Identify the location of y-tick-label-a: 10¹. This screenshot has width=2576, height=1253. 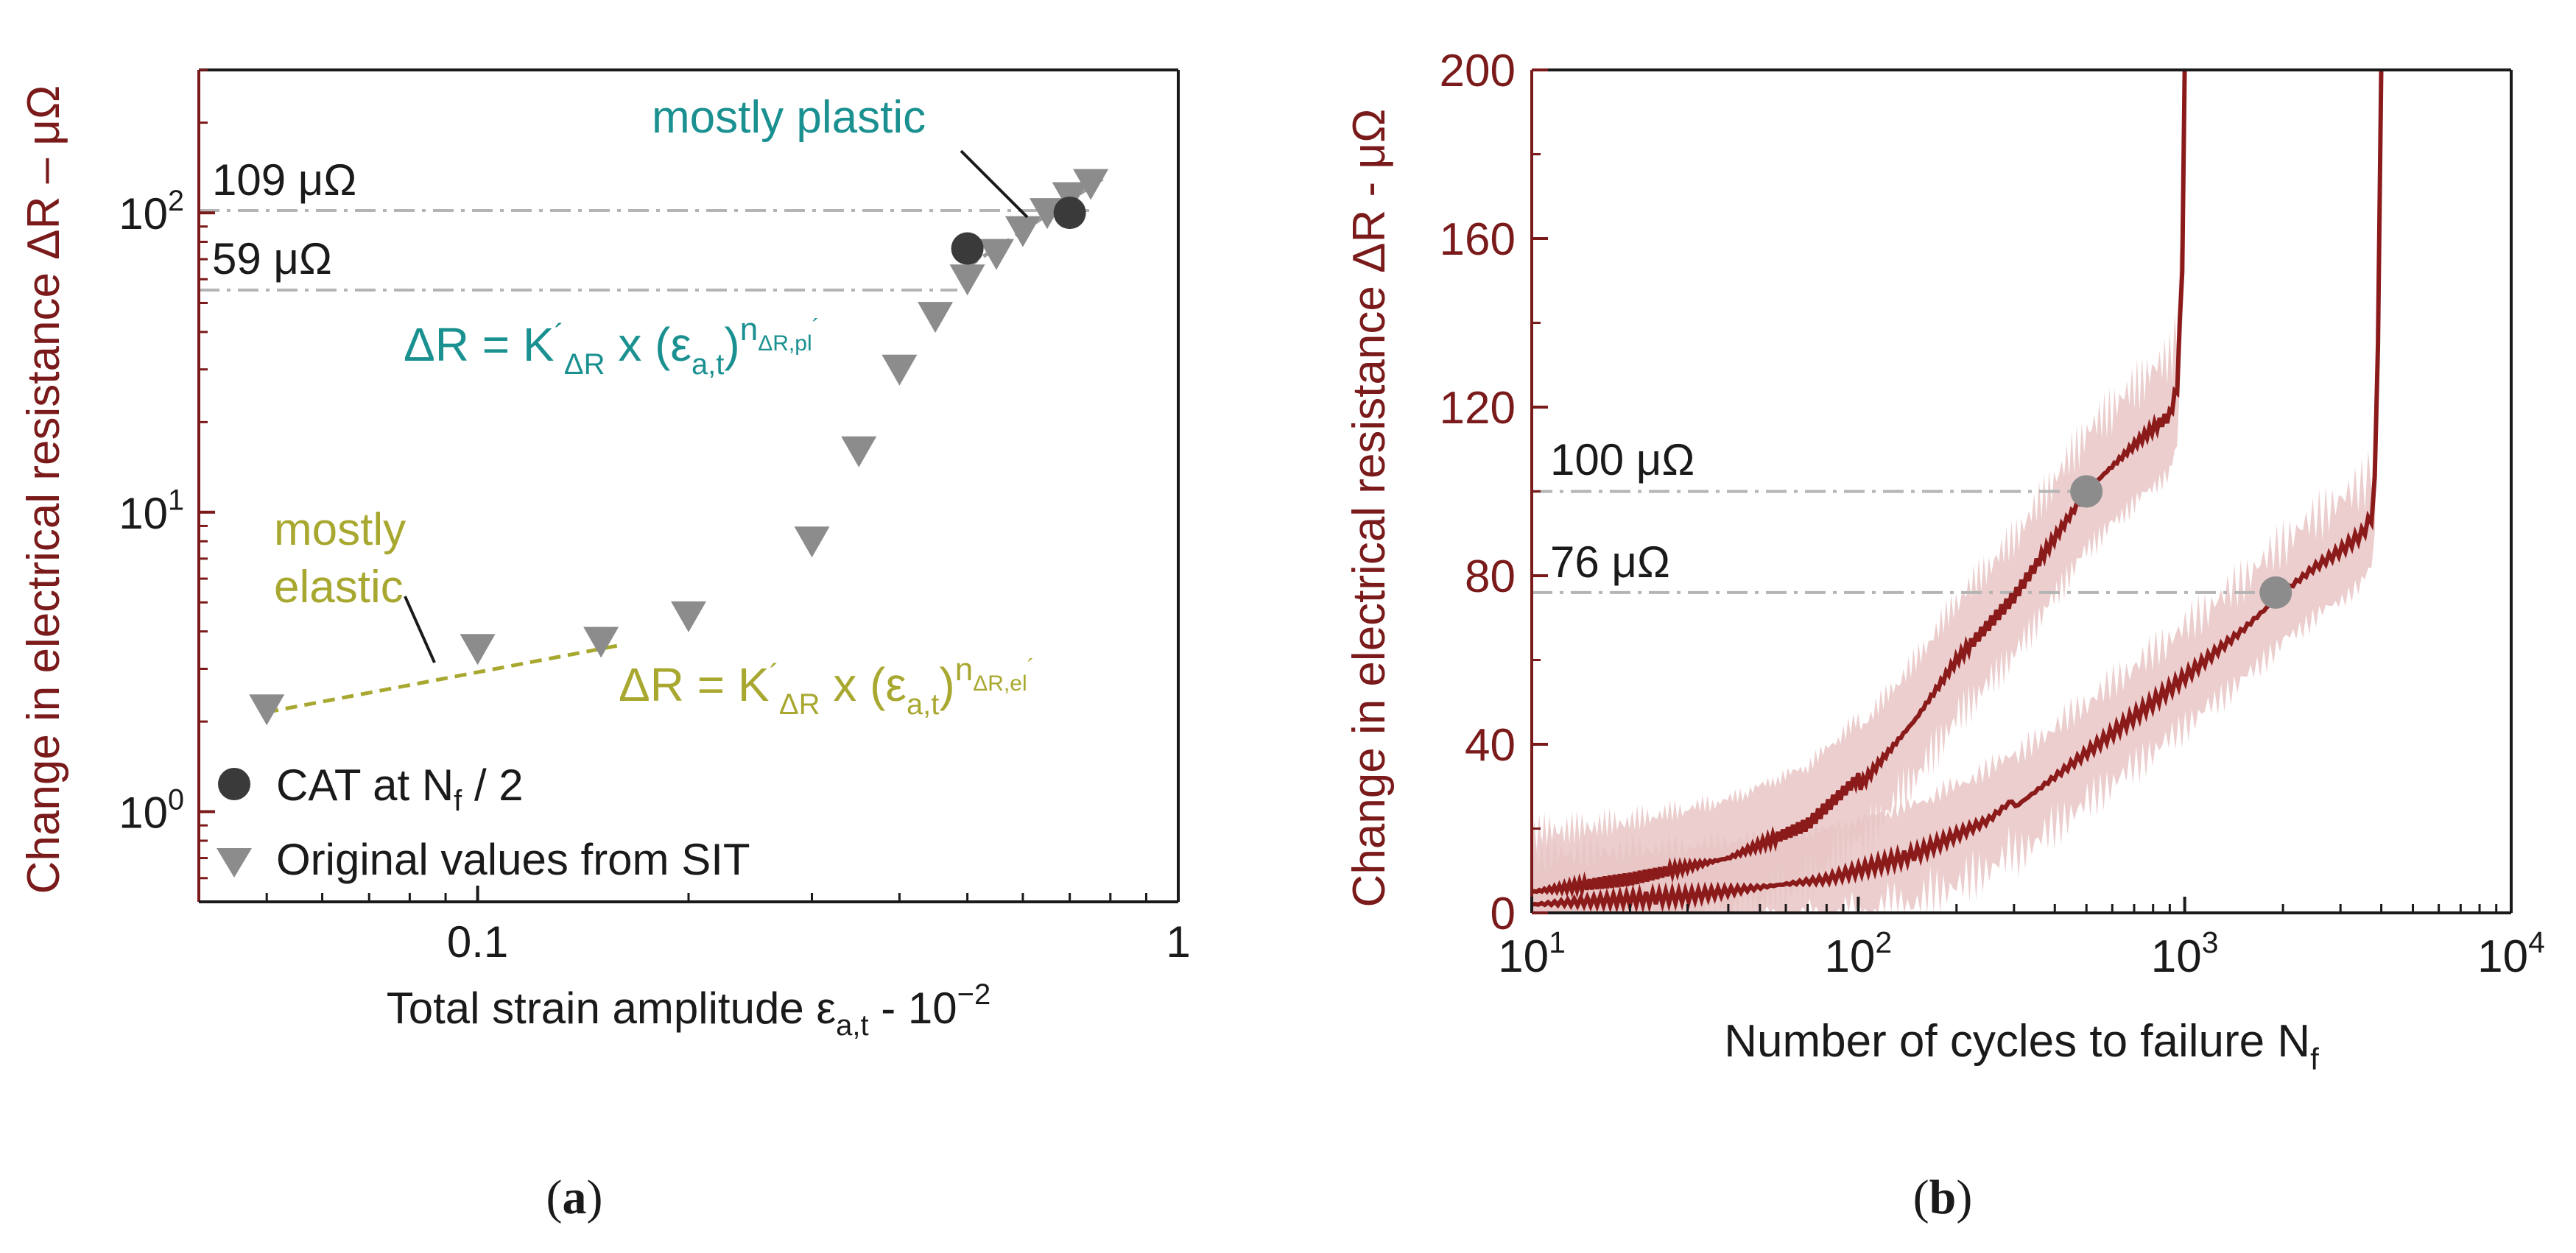
(151, 511).